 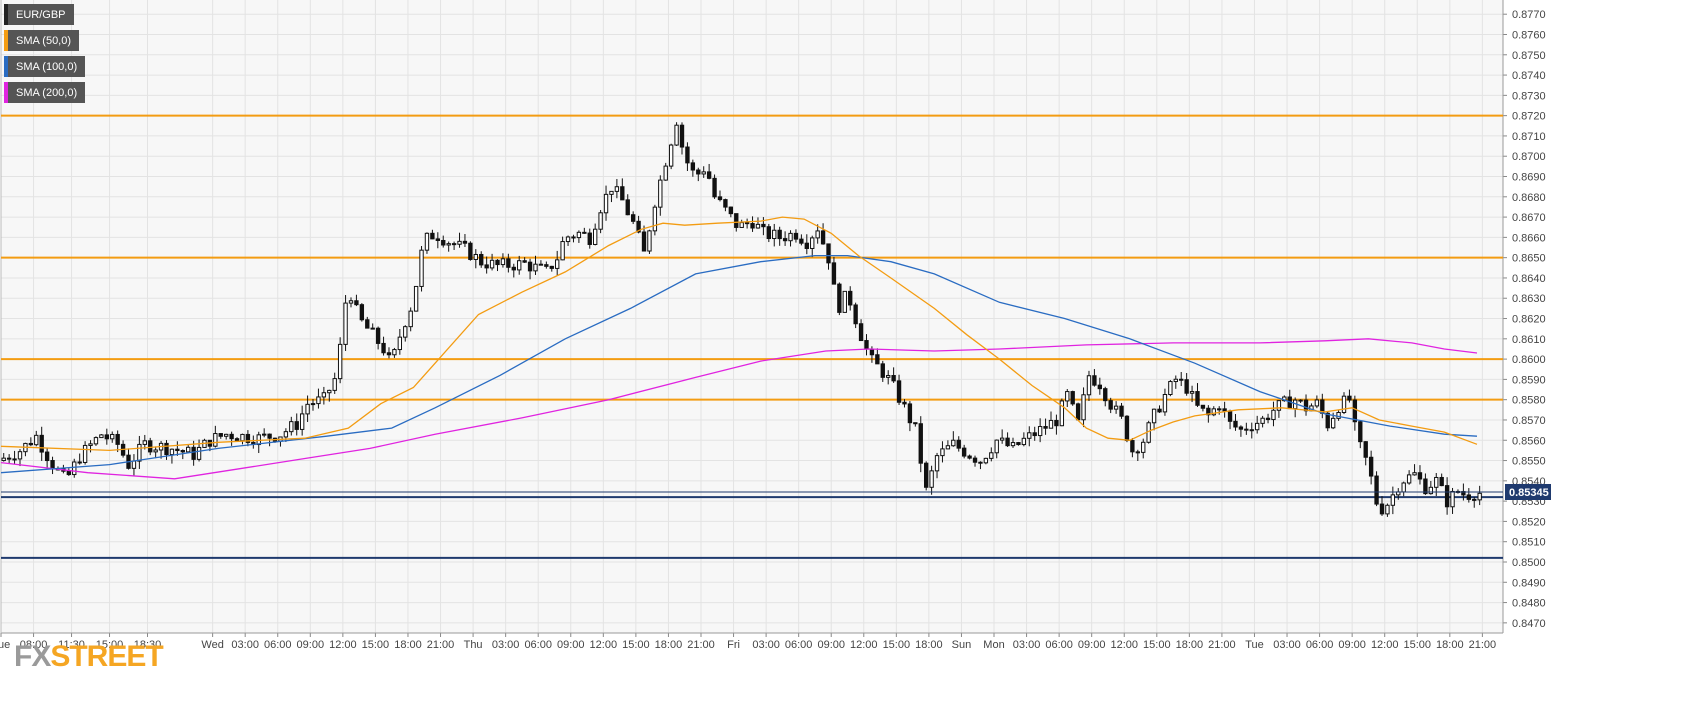 I want to click on y-tick-label: 0.8490, so click(x=1529, y=583).